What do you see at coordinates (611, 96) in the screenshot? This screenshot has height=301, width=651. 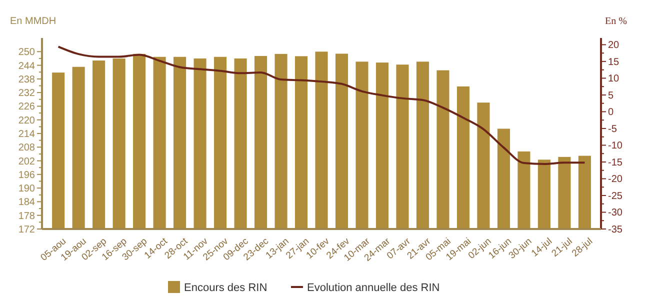 I see `y2-tick-label: 5` at bounding box center [611, 96].